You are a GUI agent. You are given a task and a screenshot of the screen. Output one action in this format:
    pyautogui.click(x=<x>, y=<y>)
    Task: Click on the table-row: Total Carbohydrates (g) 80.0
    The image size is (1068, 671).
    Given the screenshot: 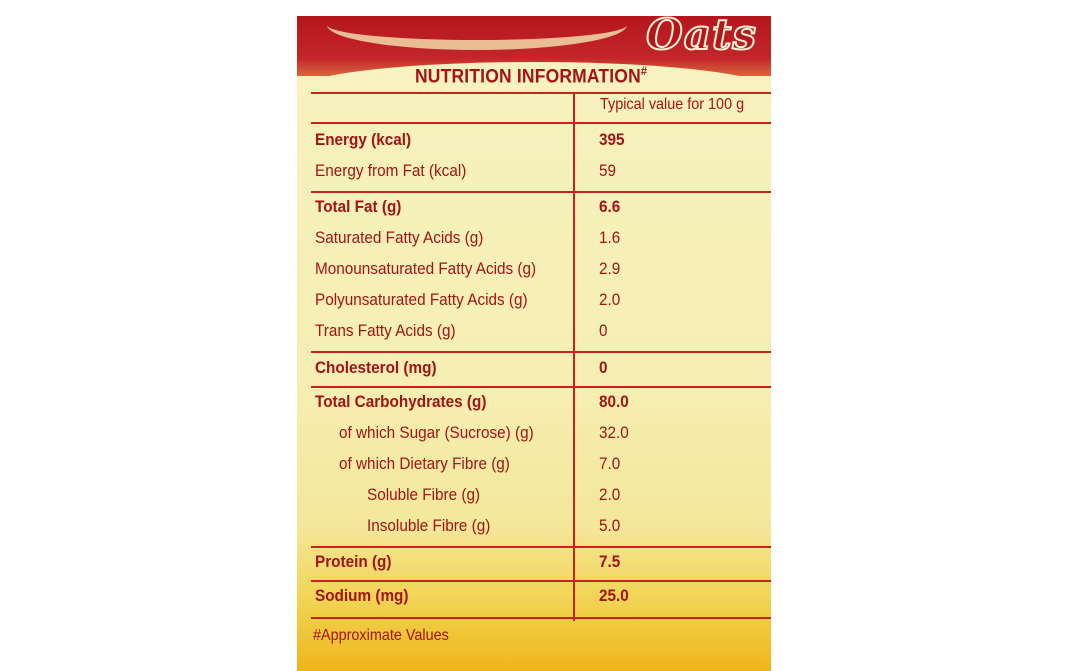 What is the action you would take?
    pyautogui.click(x=541, y=407)
    